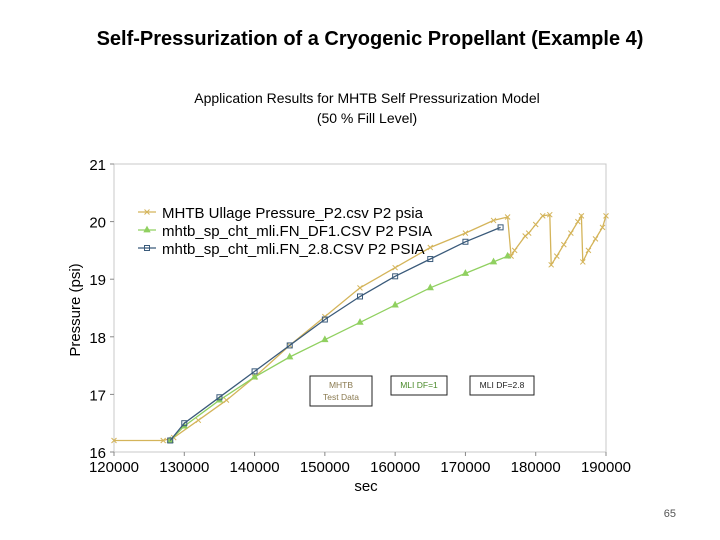 The height and width of the screenshot is (540, 720). What do you see at coordinates (114, 467) in the screenshot?
I see `x-tick-label: 120000` at bounding box center [114, 467].